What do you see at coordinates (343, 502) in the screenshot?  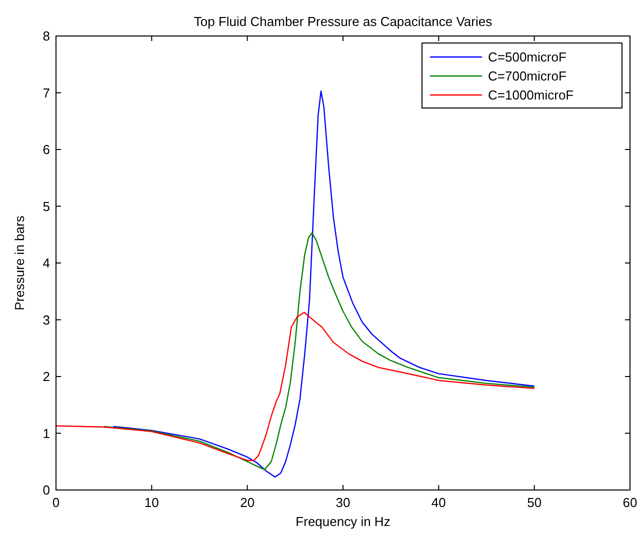 I see `x-tick-label: 30` at bounding box center [343, 502].